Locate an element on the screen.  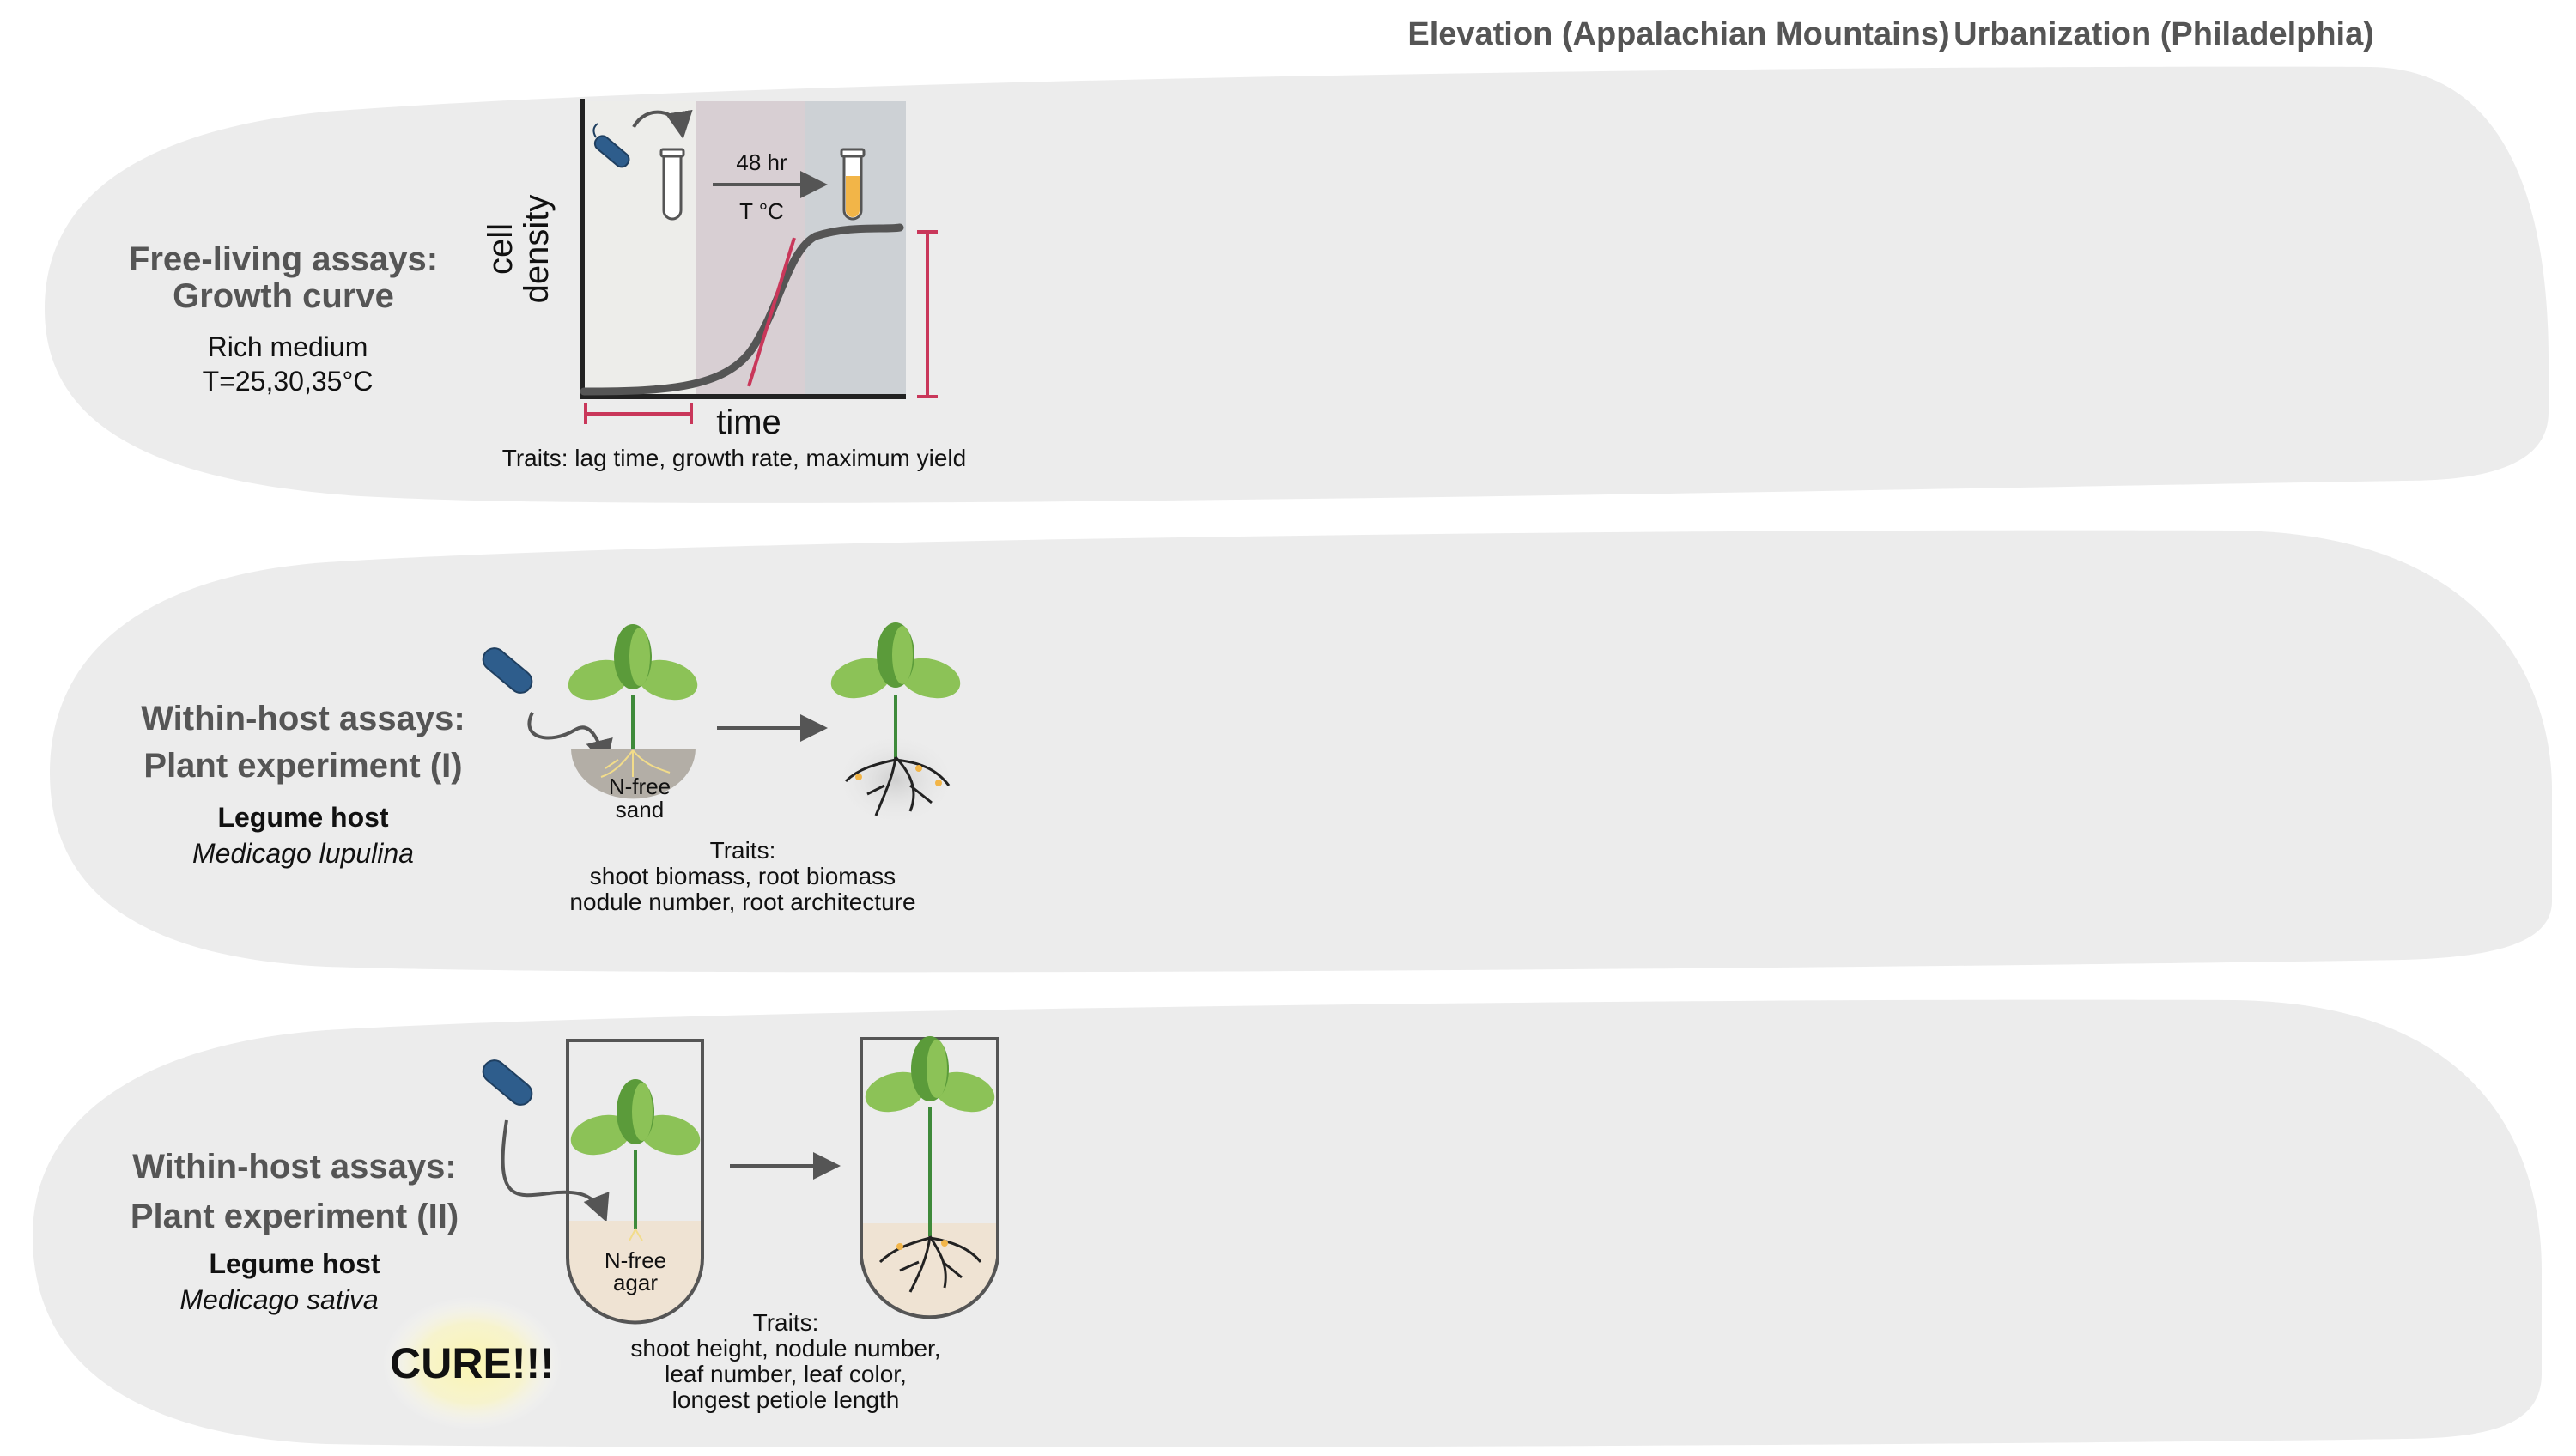
row2-traits-line1: Traits: is located at coordinates (743, 851).